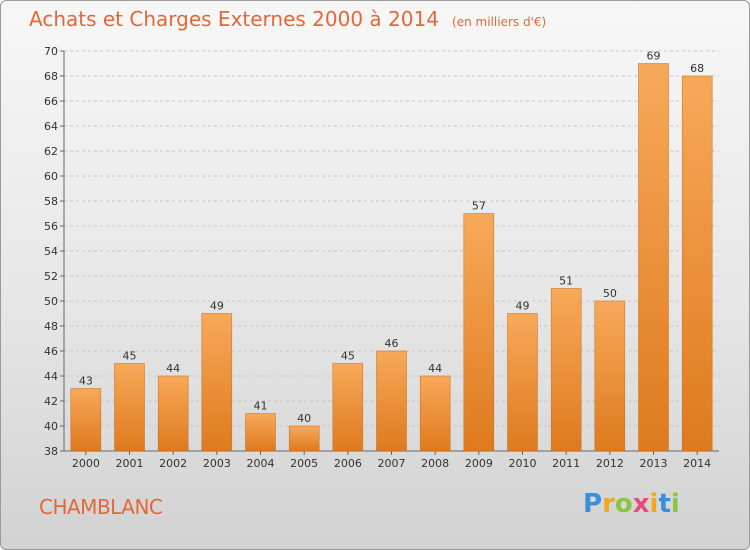  What do you see at coordinates (523, 463) in the screenshot?
I see `x-tick-label: 2010` at bounding box center [523, 463].